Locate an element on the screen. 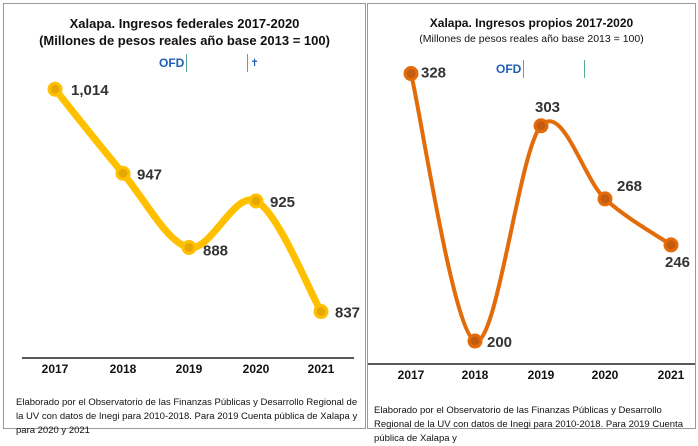 This screenshot has height=446, width=698. chart-title: Xalapa. Ingresos federales 2017-2020 is located at coordinates (184, 23).